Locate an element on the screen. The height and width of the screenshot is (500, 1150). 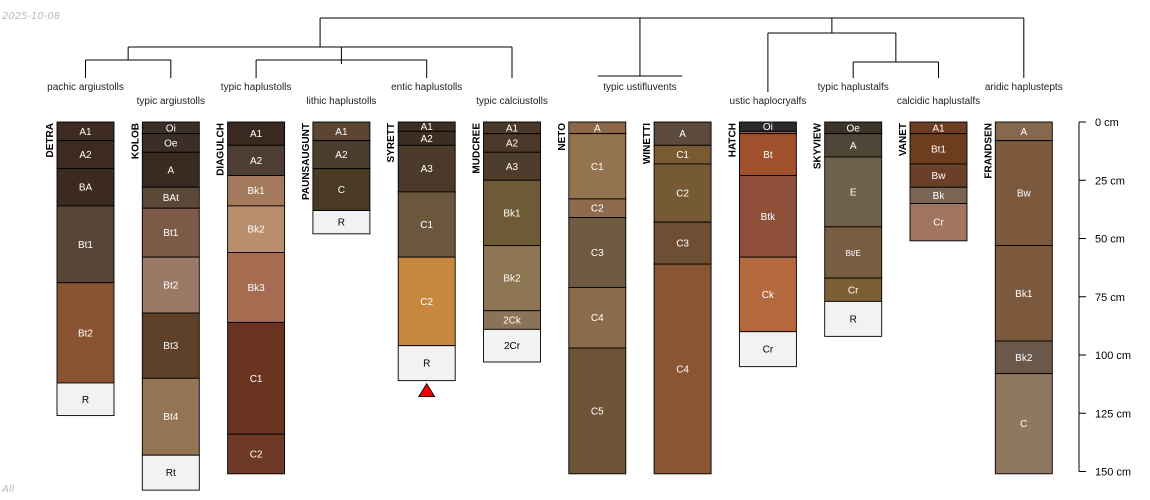
horizon-label: Btk is located at coordinates (768, 217).